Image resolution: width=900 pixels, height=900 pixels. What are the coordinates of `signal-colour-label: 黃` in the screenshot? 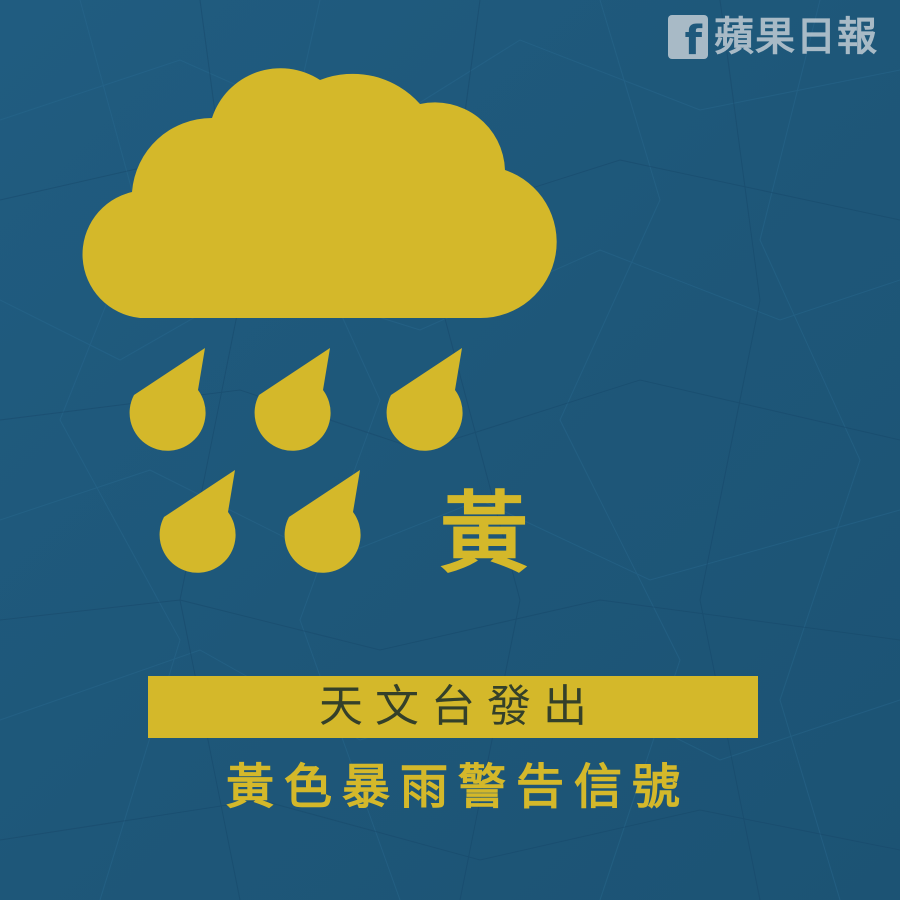 It's located at (483, 533).